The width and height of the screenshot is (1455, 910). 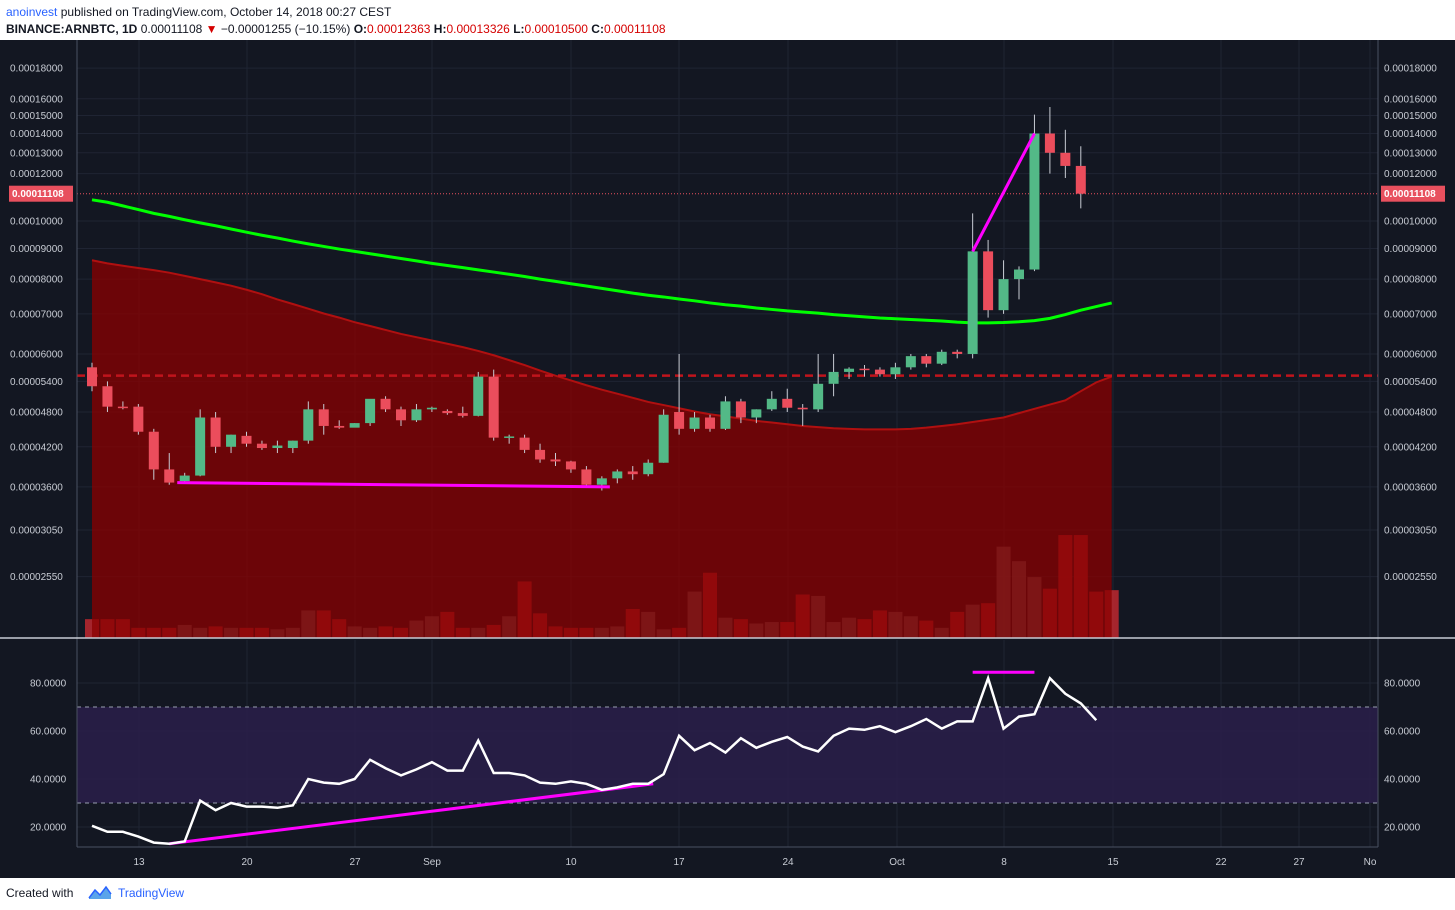 What do you see at coordinates (1410, 116) in the screenshot?
I see `price-tick-label-right: 0.00015000` at bounding box center [1410, 116].